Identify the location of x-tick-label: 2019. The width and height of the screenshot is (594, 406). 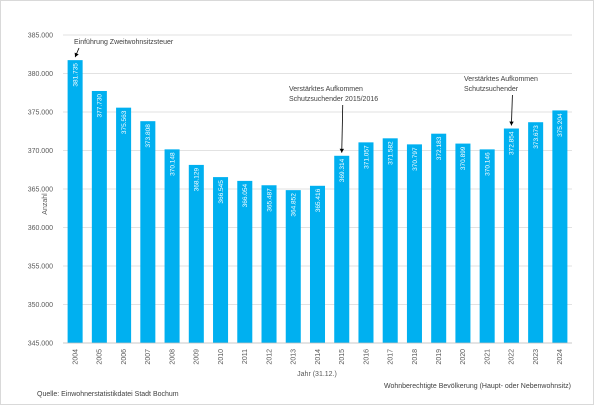
(439, 357).